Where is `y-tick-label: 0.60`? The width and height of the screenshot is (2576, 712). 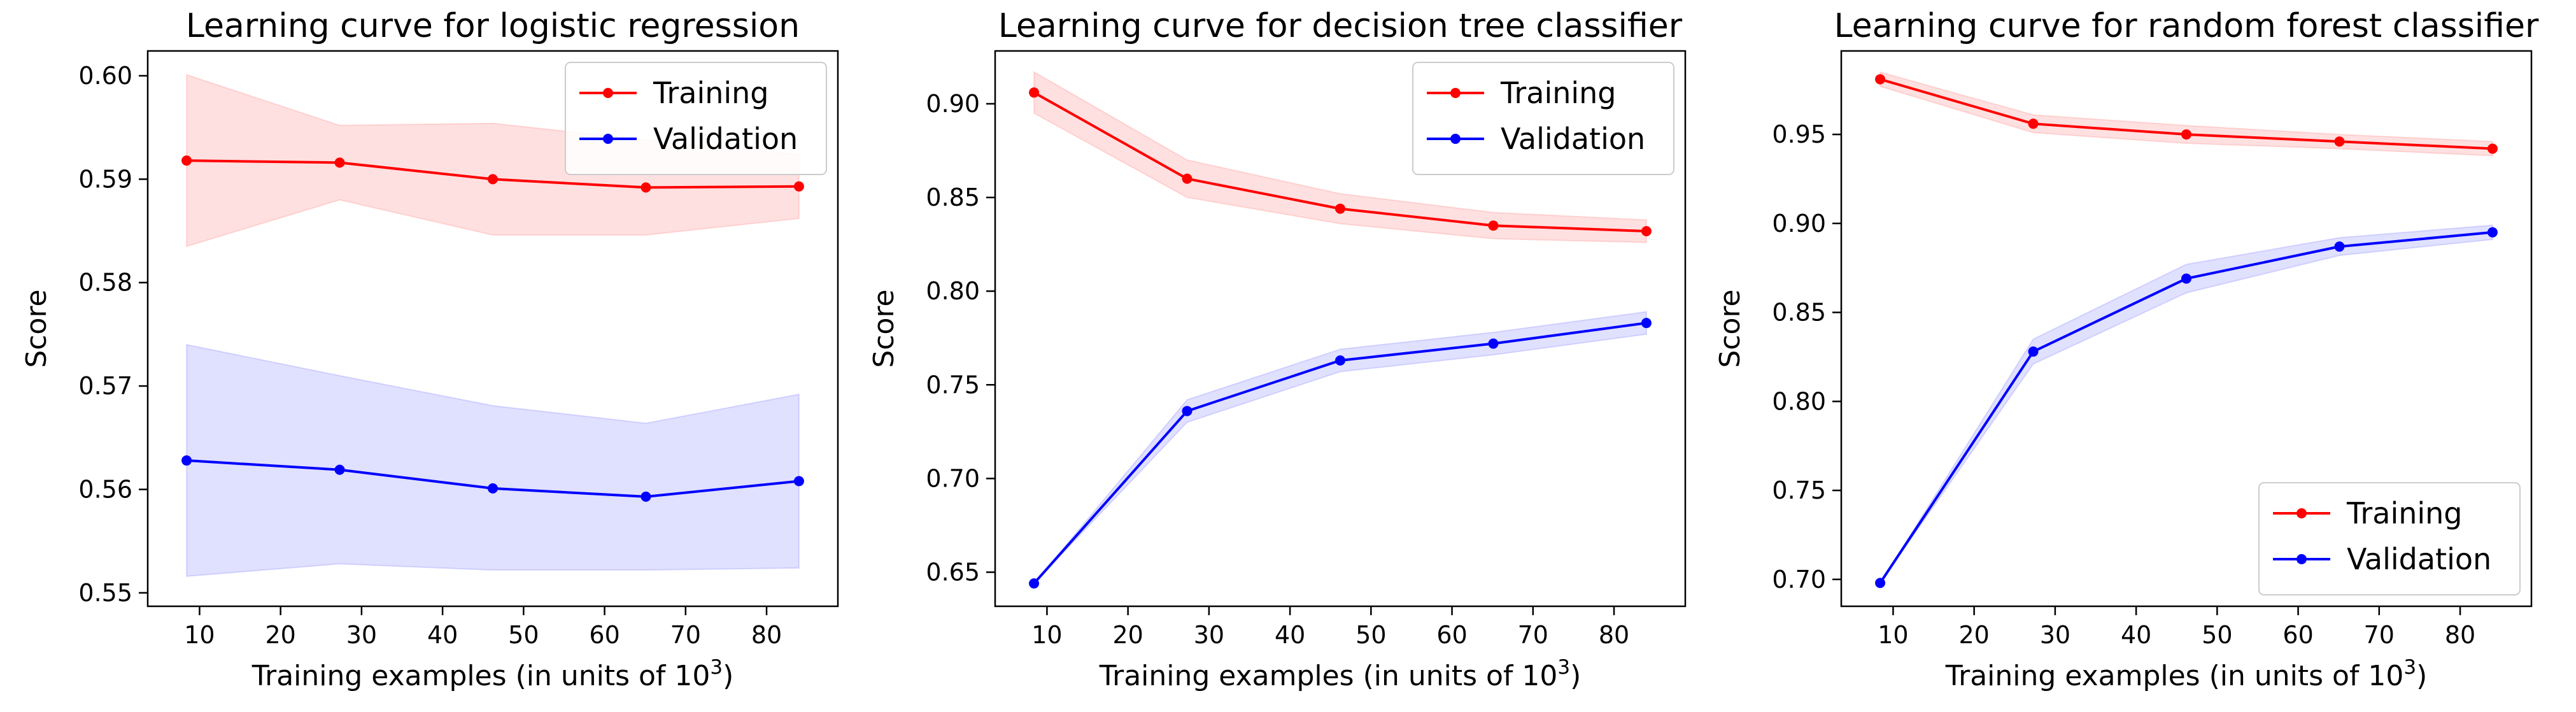
y-tick-label: 0.60 is located at coordinates (105, 76).